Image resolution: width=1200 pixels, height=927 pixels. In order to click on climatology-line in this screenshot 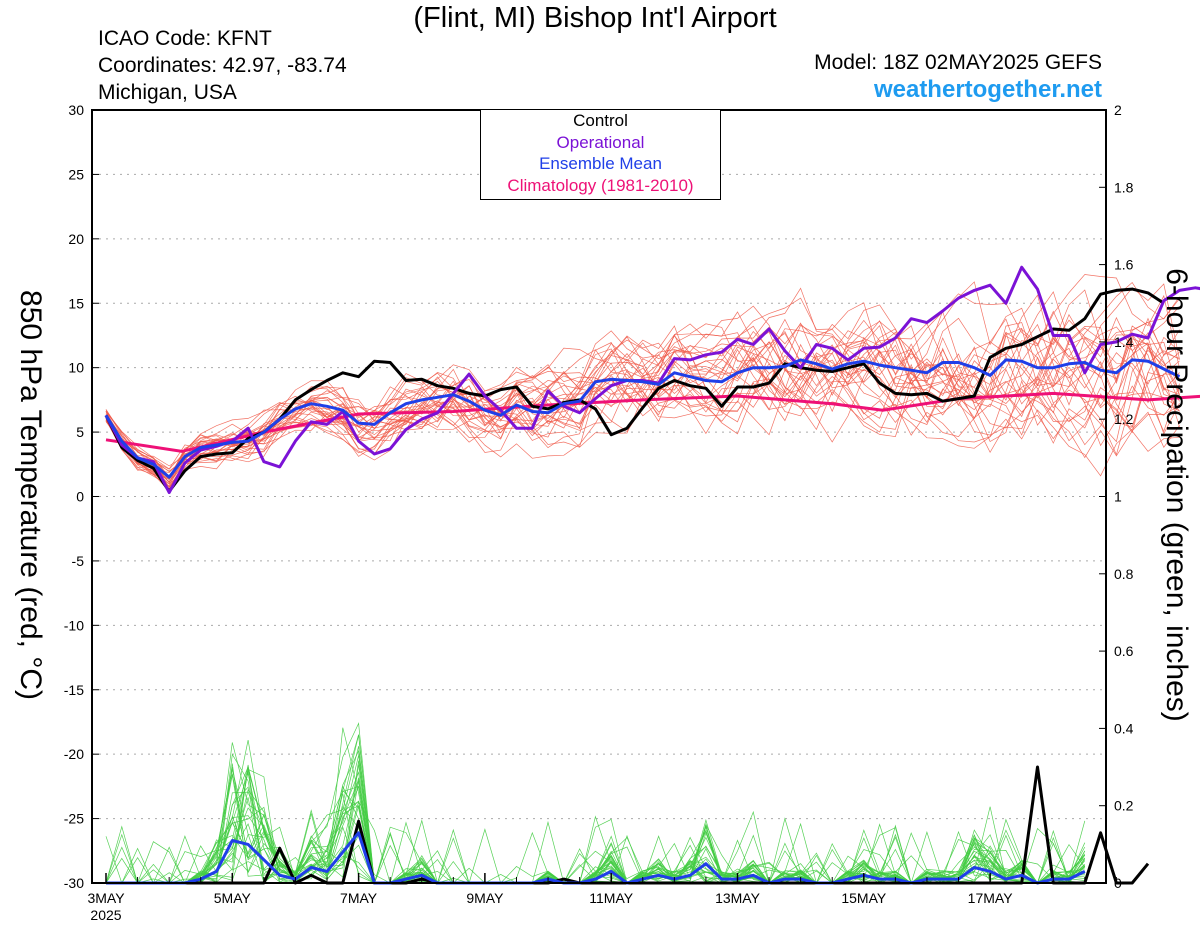, I will do `click(652, 422)`.